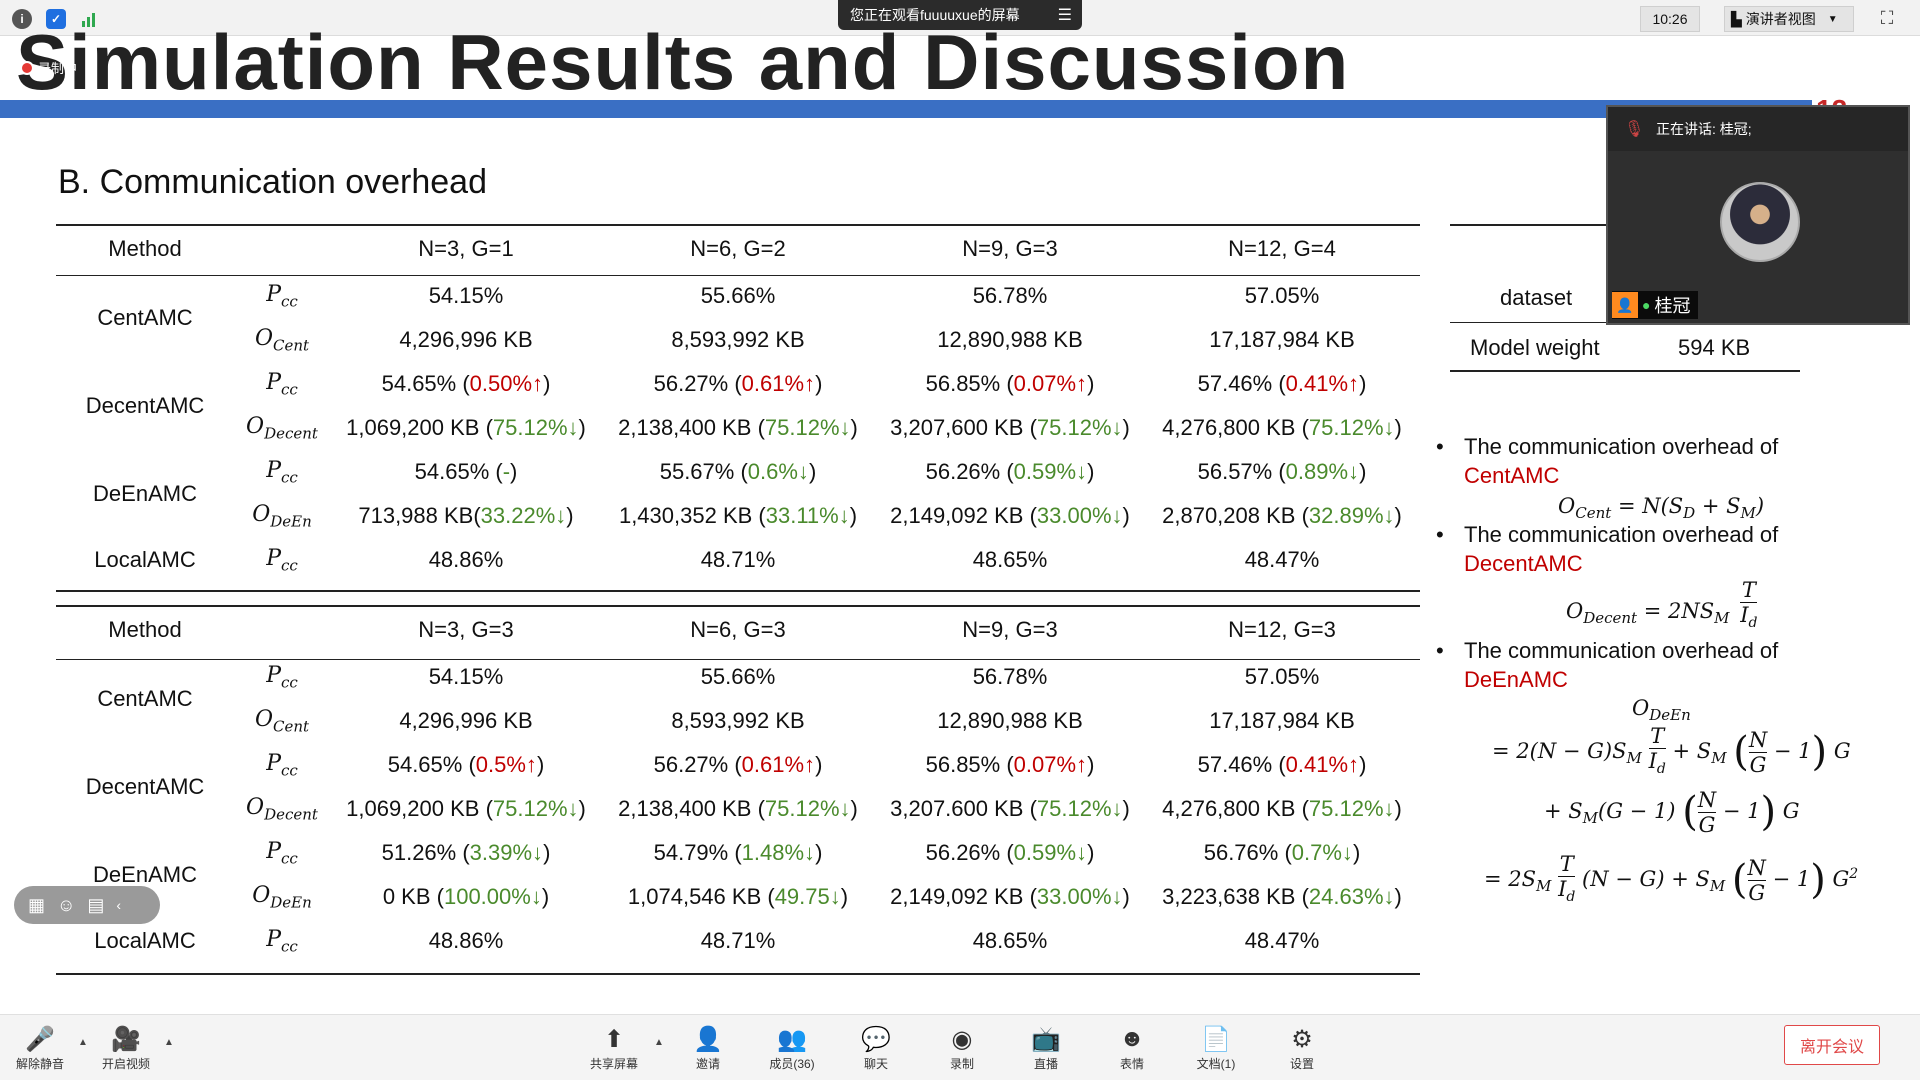 The image size is (1920, 1080). Describe the element at coordinates (466, 853) in the screenshot. I see `table-cell: 51.26% (3.39%↓)` at that location.